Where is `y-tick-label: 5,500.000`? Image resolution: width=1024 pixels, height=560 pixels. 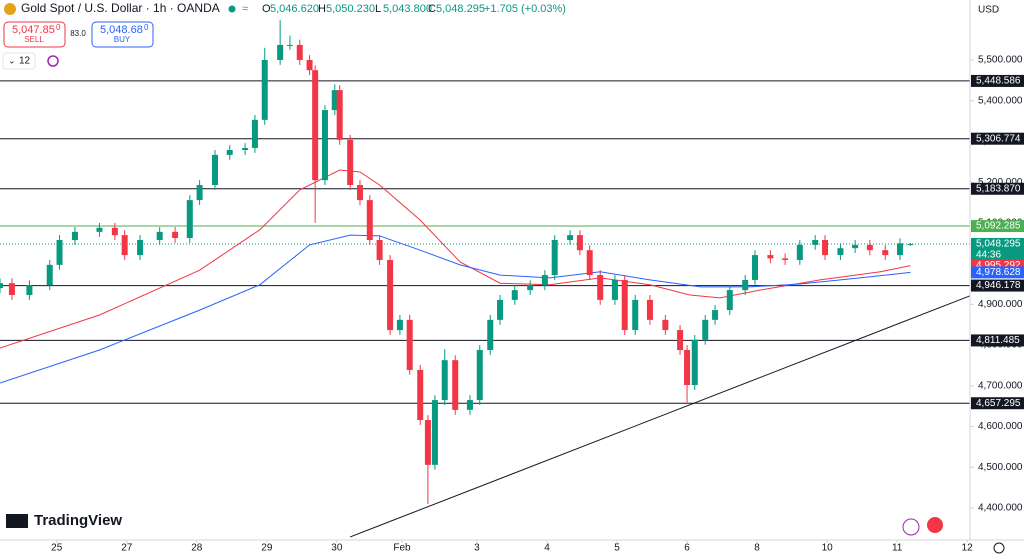
y-tick-label: 5,500.000 is located at coordinates (1000, 60).